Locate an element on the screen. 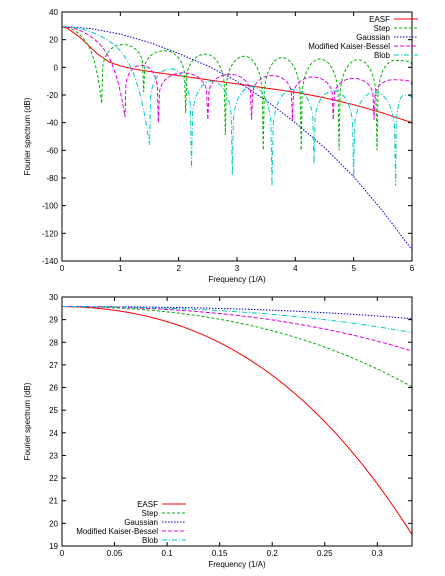 The height and width of the screenshot is (576, 445). x-tick-label: 3 is located at coordinates (237, 268).